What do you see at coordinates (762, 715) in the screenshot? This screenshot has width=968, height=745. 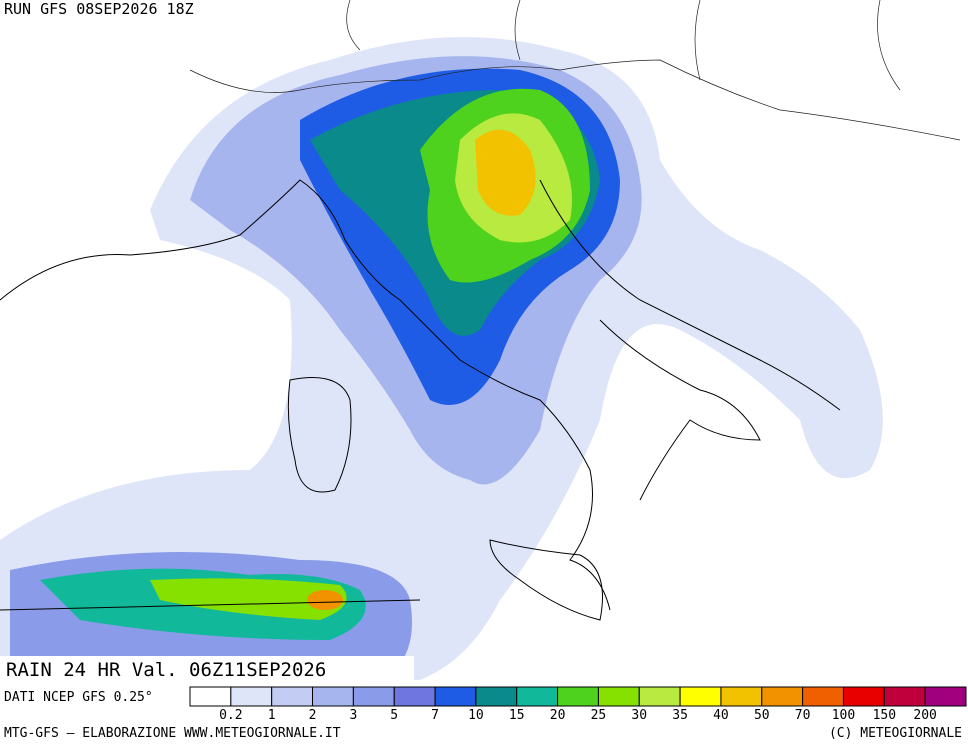 I see `legend-level: 50` at bounding box center [762, 715].